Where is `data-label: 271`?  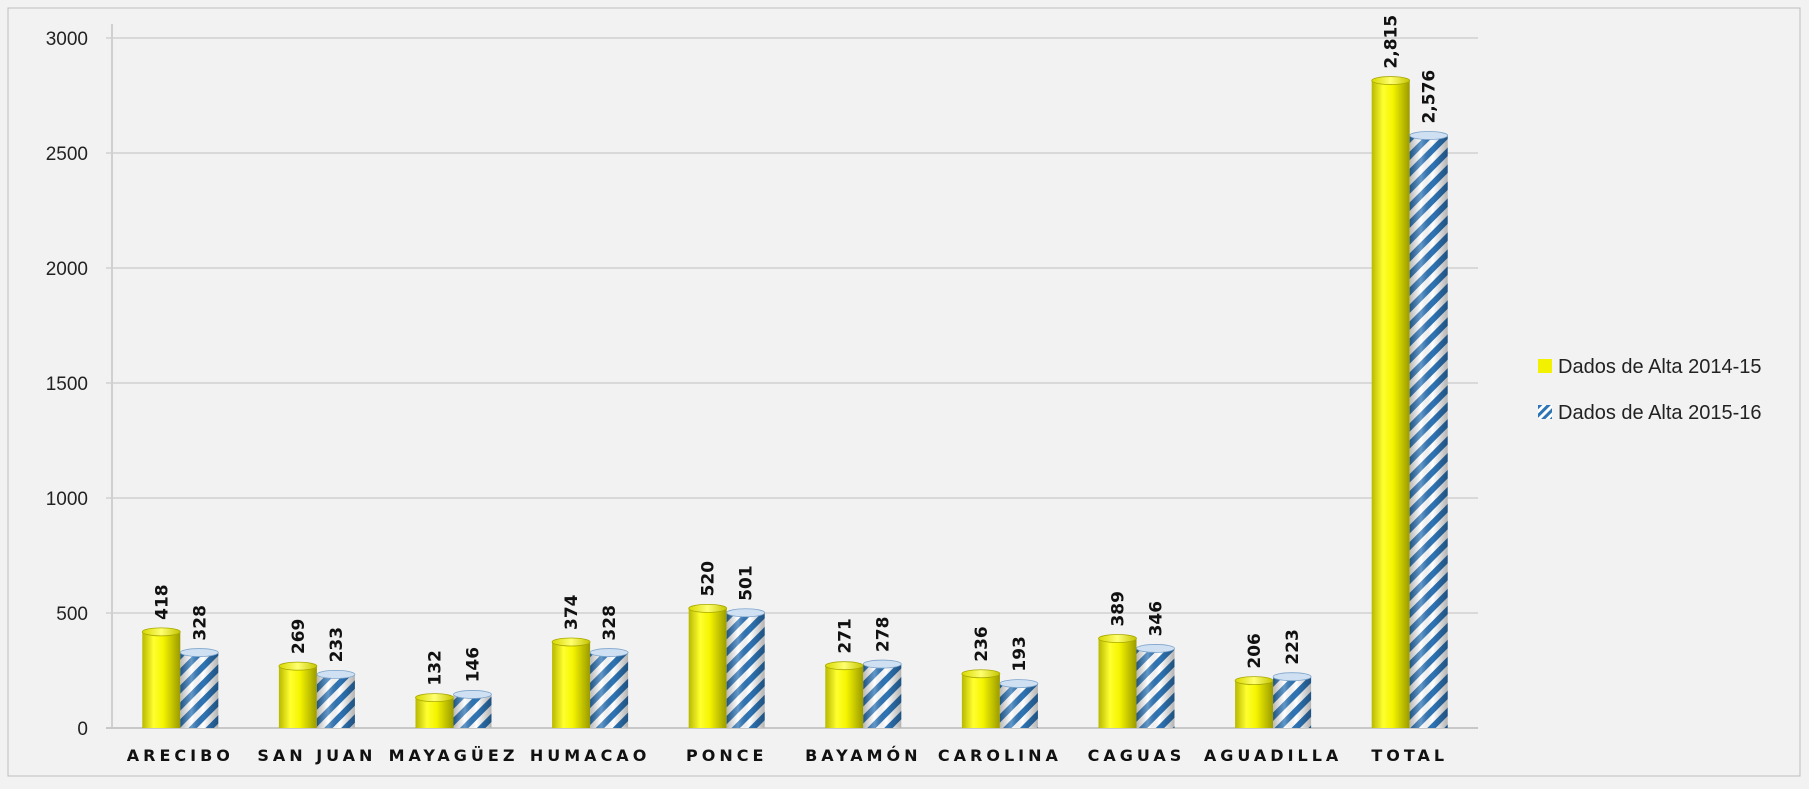
data-label: 271 is located at coordinates (845, 636).